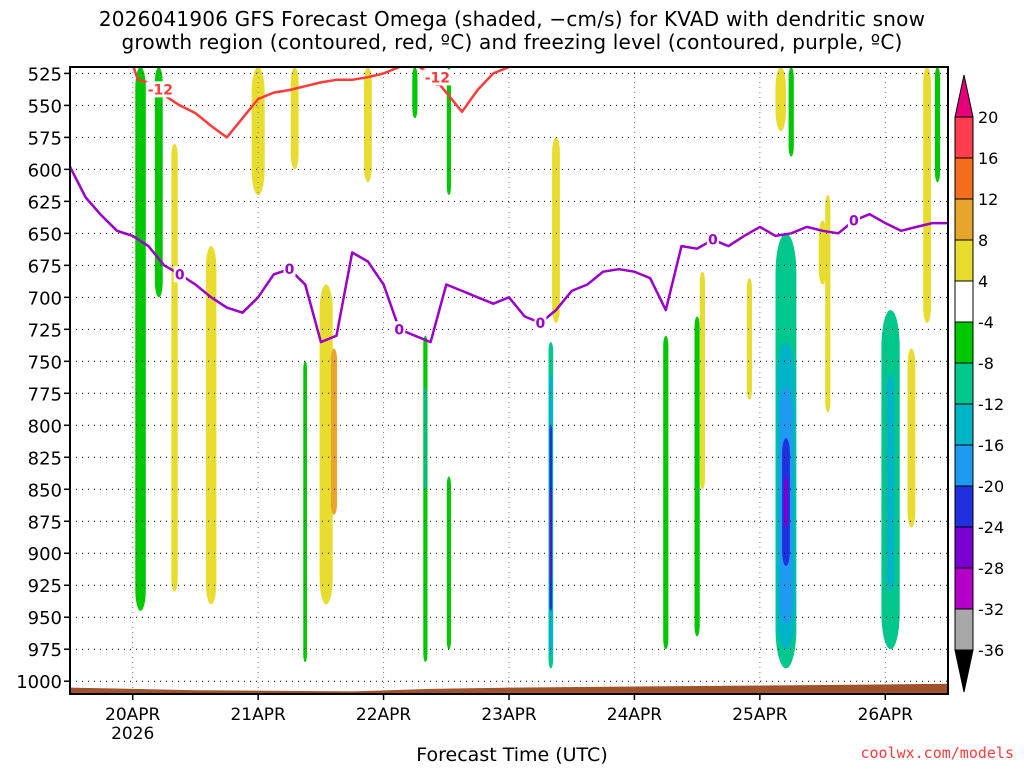  What do you see at coordinates (45, 522) in the screenshot?
I see `y-tick-label: 875` at bounding box center [45, 522].